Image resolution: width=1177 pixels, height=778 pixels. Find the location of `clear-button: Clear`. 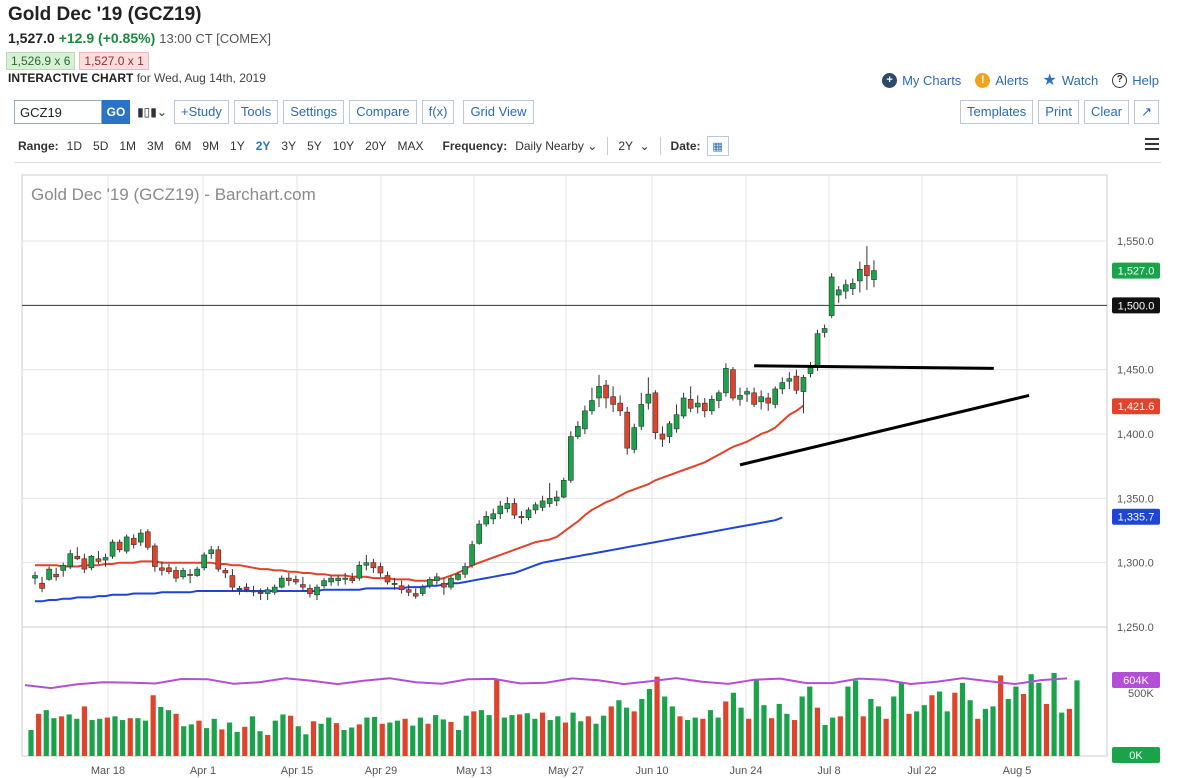

clear-button: Clear is located at coordinates (1107, 112).